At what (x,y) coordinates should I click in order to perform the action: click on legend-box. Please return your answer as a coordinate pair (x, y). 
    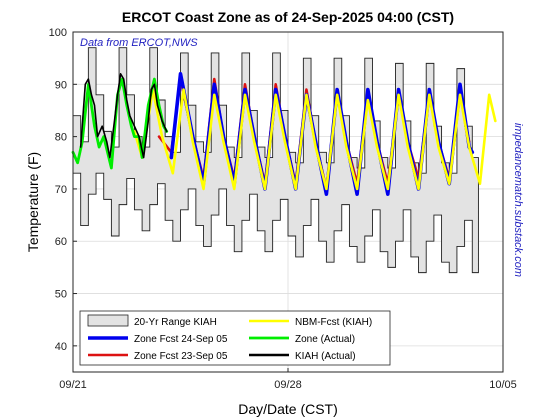
    Looking at the image, I should click on (235, 338).